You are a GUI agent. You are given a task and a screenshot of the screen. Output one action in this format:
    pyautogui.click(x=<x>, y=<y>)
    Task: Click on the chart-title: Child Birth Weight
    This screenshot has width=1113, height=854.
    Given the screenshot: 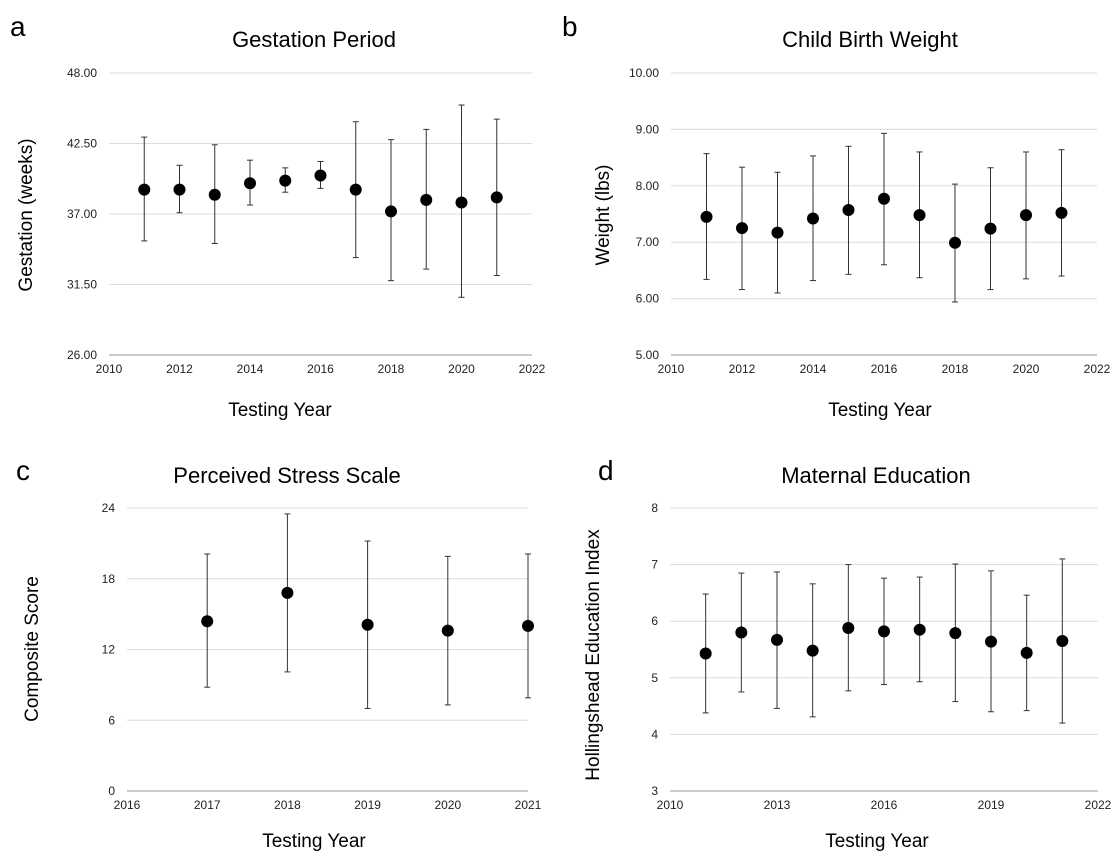 What is the action you would take?
    pyautogui.click(x=870, y=39)
    